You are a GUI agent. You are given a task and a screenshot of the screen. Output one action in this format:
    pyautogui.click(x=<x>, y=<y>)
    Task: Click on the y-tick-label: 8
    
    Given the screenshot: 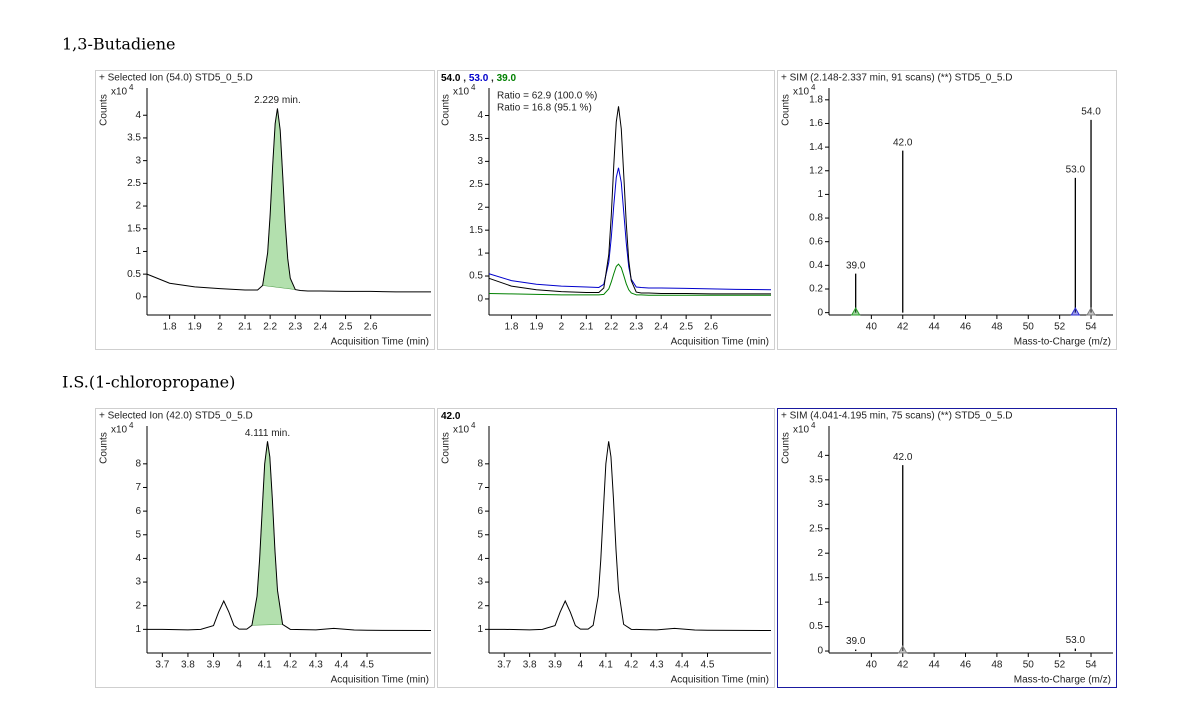 What is the action you would take?
    pyautogui.click(x=480, y=463)
    